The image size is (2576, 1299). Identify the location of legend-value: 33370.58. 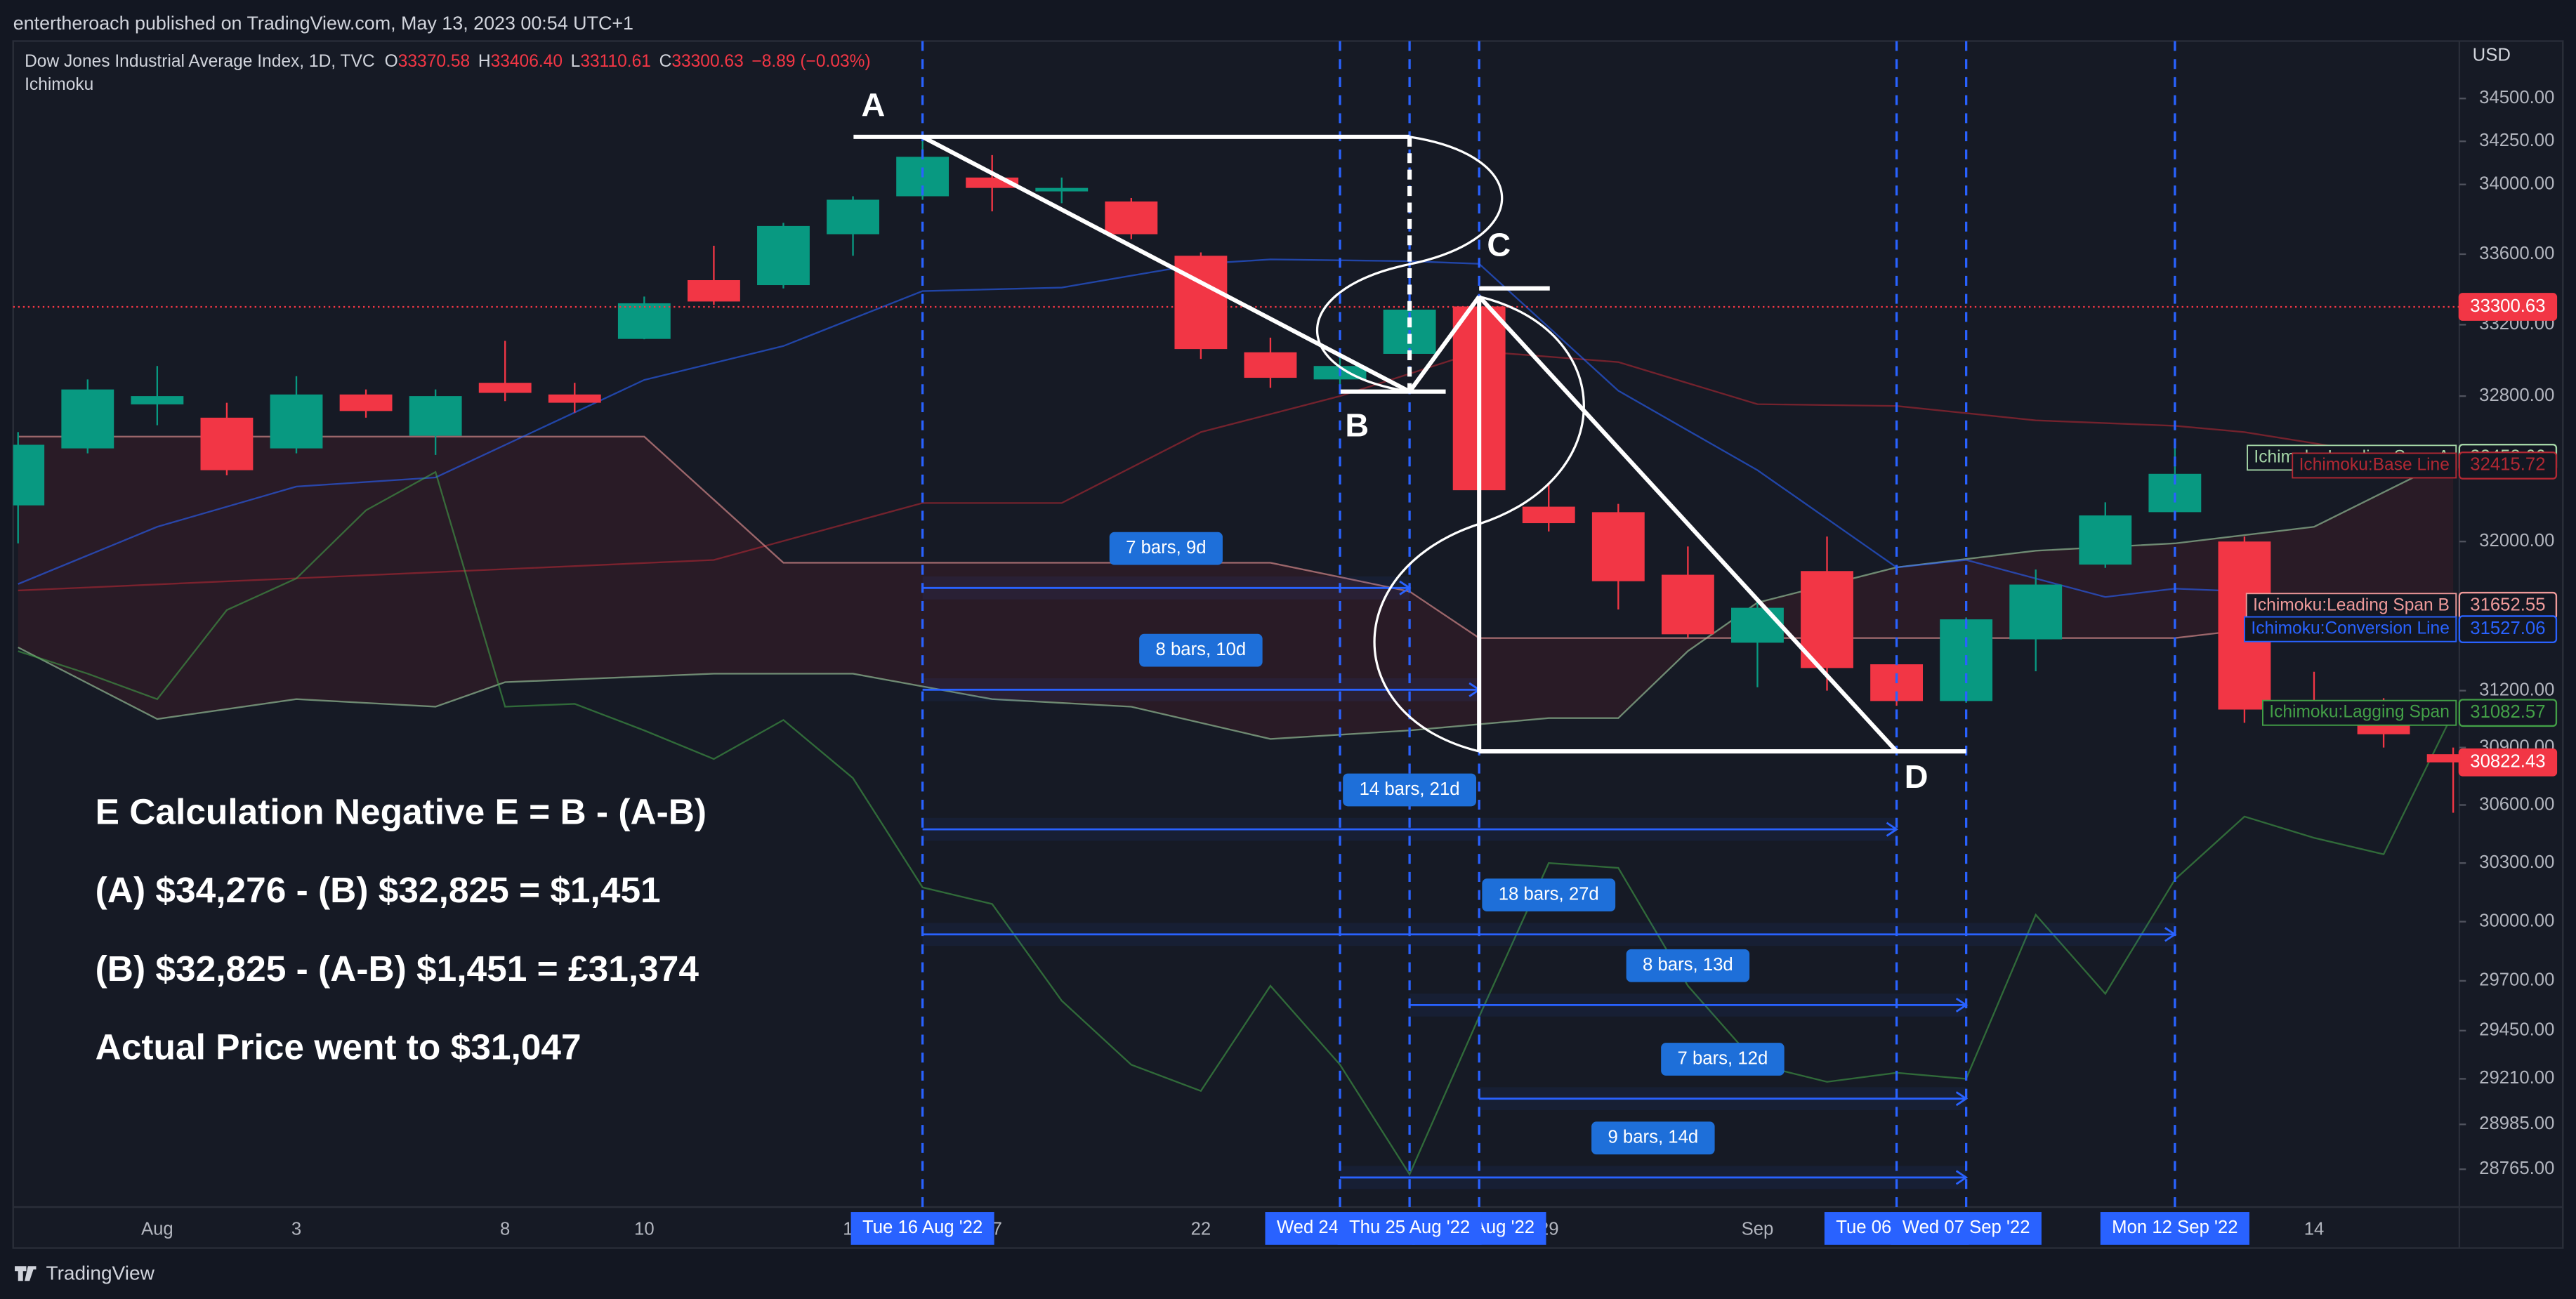
(434, 62).